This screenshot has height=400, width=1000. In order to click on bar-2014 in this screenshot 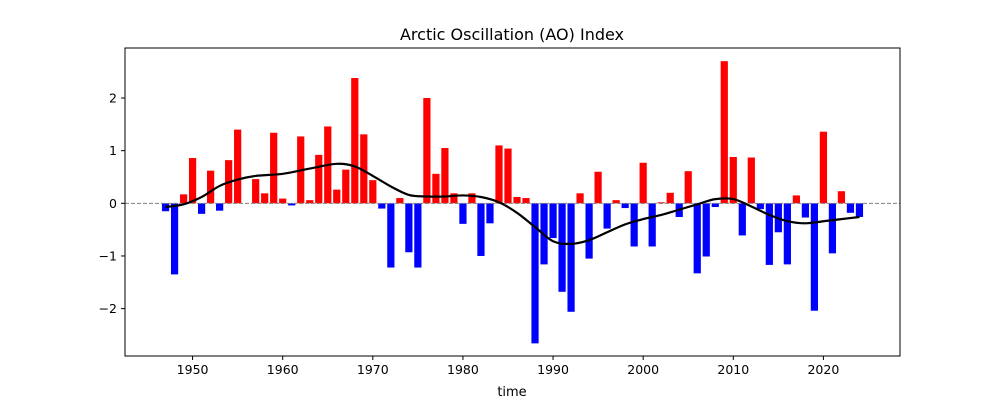, I will do `click(769, 234)`.